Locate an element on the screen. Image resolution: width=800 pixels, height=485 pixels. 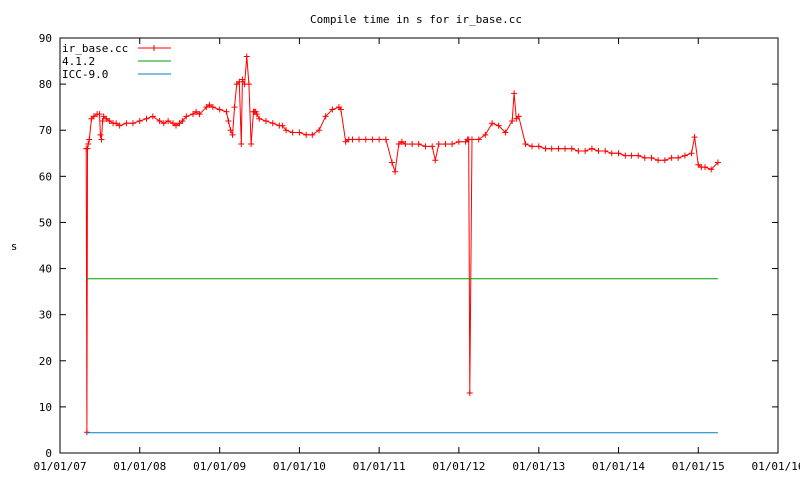
legend-label: ICC-9.0 is located at coordinates (85, 74).